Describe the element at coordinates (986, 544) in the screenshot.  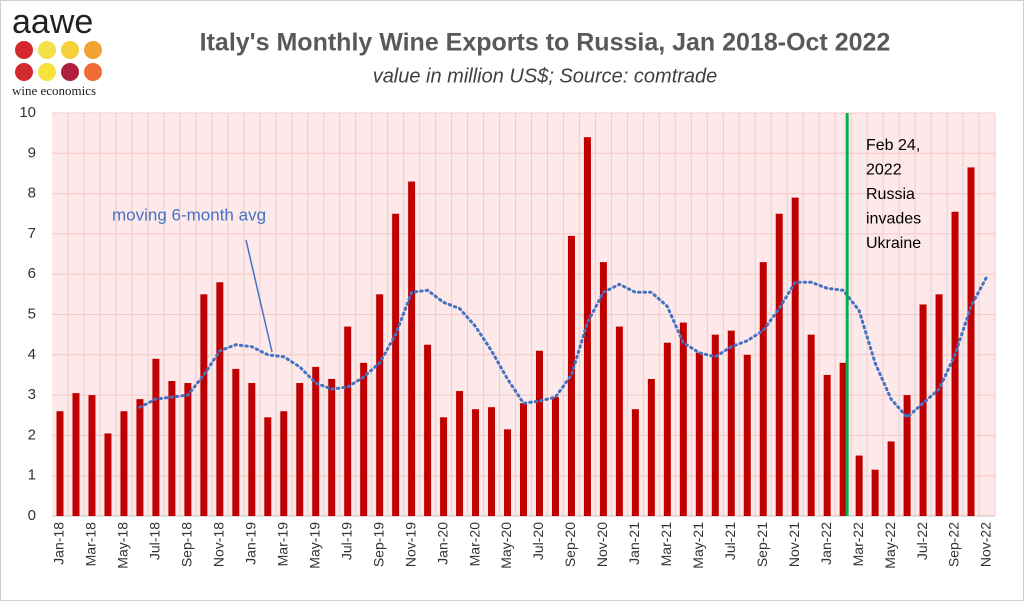
I see `x-tick-label: Nov-22` at that location.